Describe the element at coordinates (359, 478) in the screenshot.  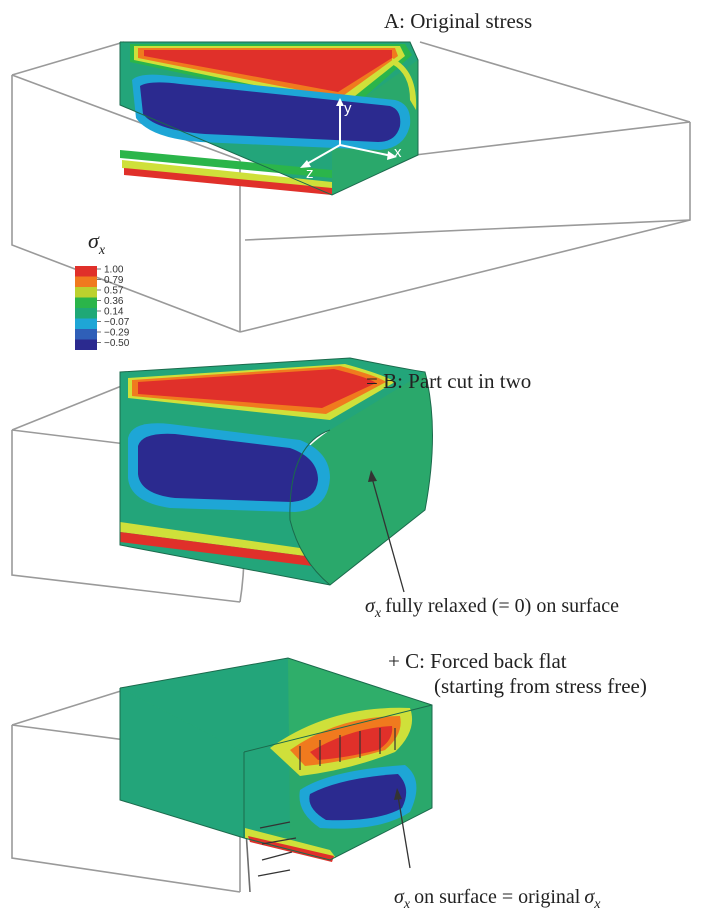
I see `panel-b-cut-surface` at that location.